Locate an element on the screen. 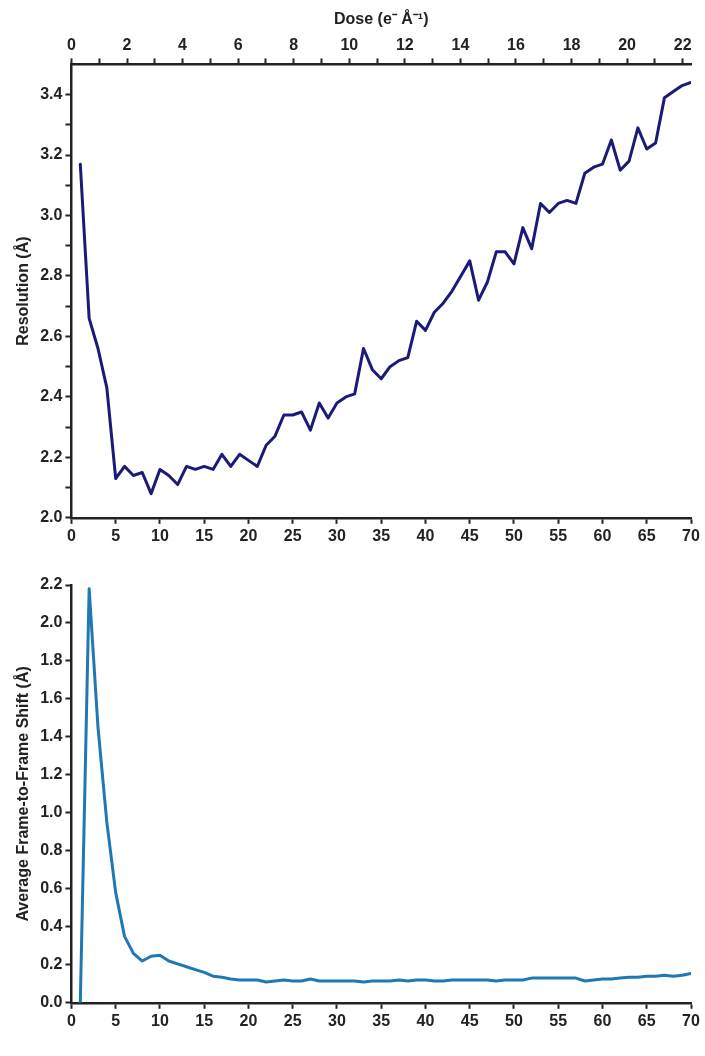 The width and height of the screenshot is (705, 1056). y-tick-label: 0.4 is located at coordinates (51, 926).